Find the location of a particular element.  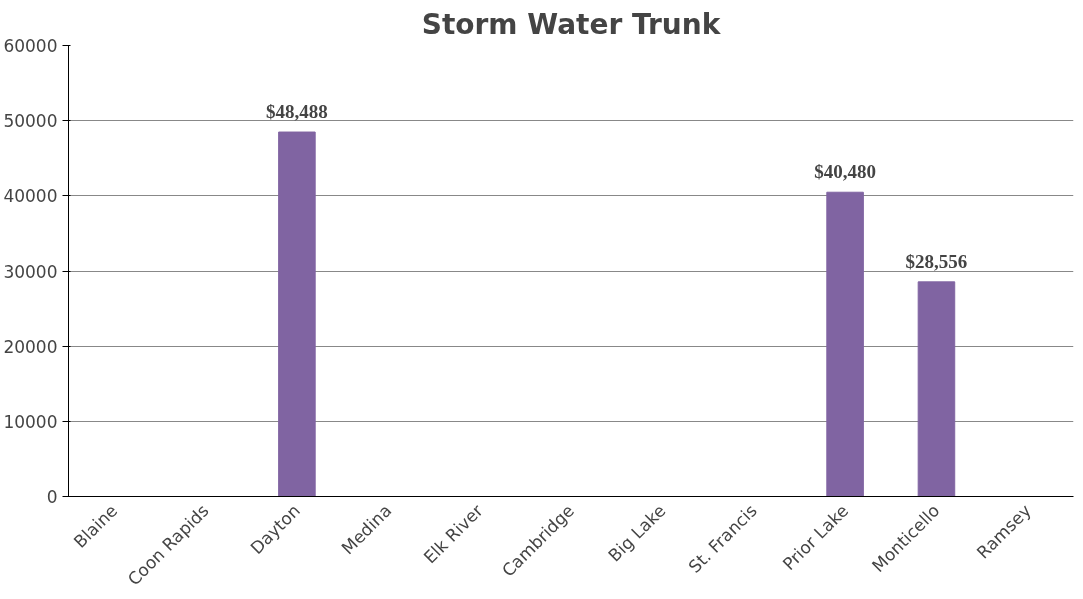

y-tick-label: 0 is located at coordinates (52, 497).